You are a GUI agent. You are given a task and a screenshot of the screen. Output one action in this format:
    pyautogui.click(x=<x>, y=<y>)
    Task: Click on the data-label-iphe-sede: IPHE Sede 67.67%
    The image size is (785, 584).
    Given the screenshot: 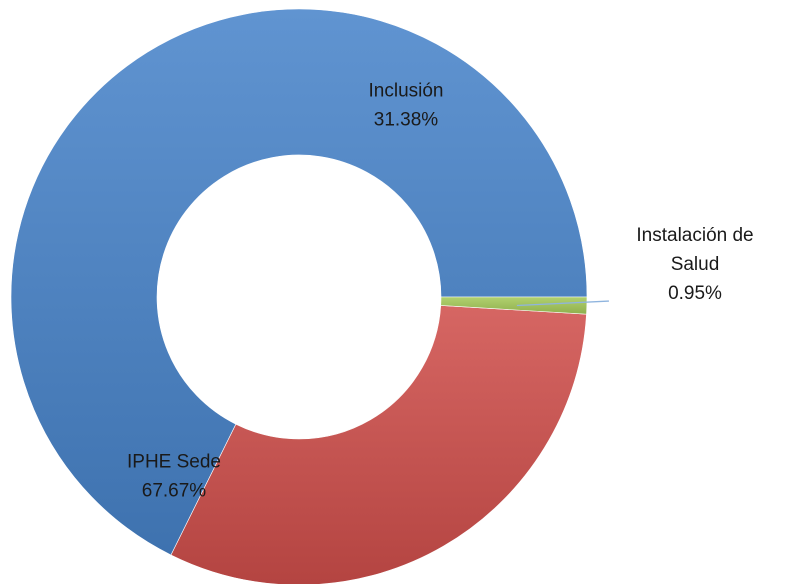 What is the action you would take?
    pyautogui.click(x=174, y=477)
    